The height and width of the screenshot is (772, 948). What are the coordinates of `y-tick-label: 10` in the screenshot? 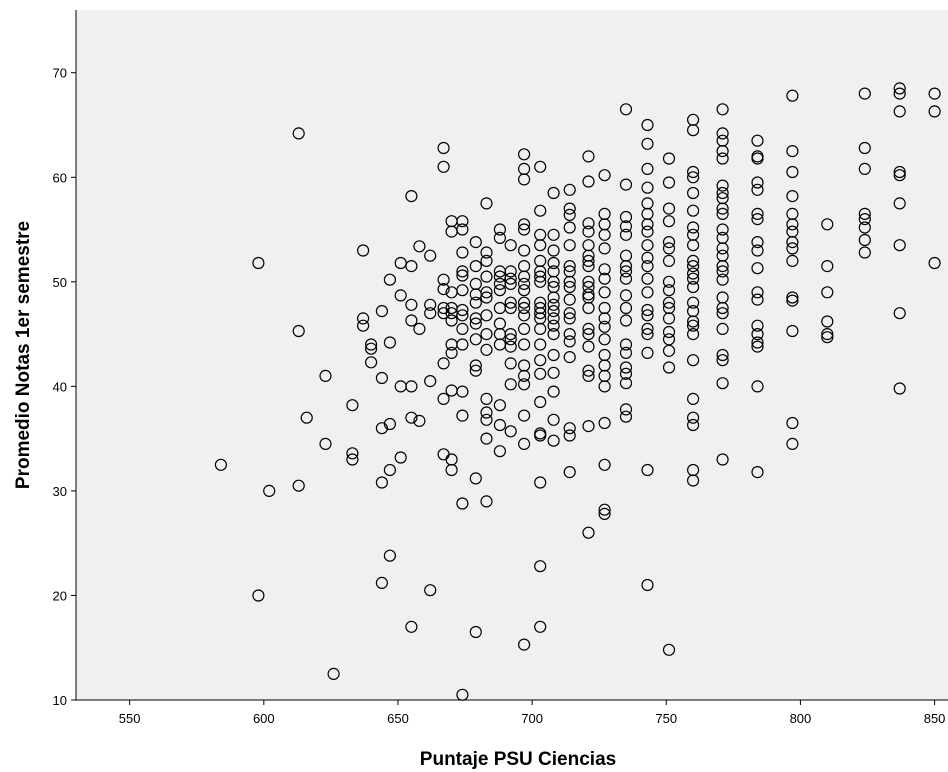 It's located at (60, 700).